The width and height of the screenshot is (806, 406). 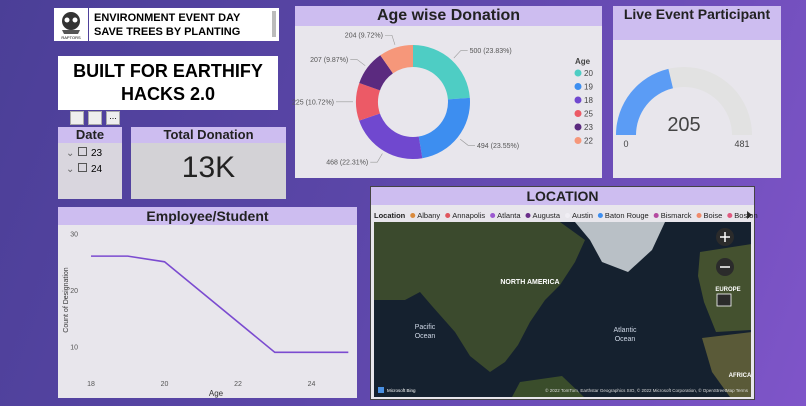 I want to click on filter-icon, so click(x=77, y=118).